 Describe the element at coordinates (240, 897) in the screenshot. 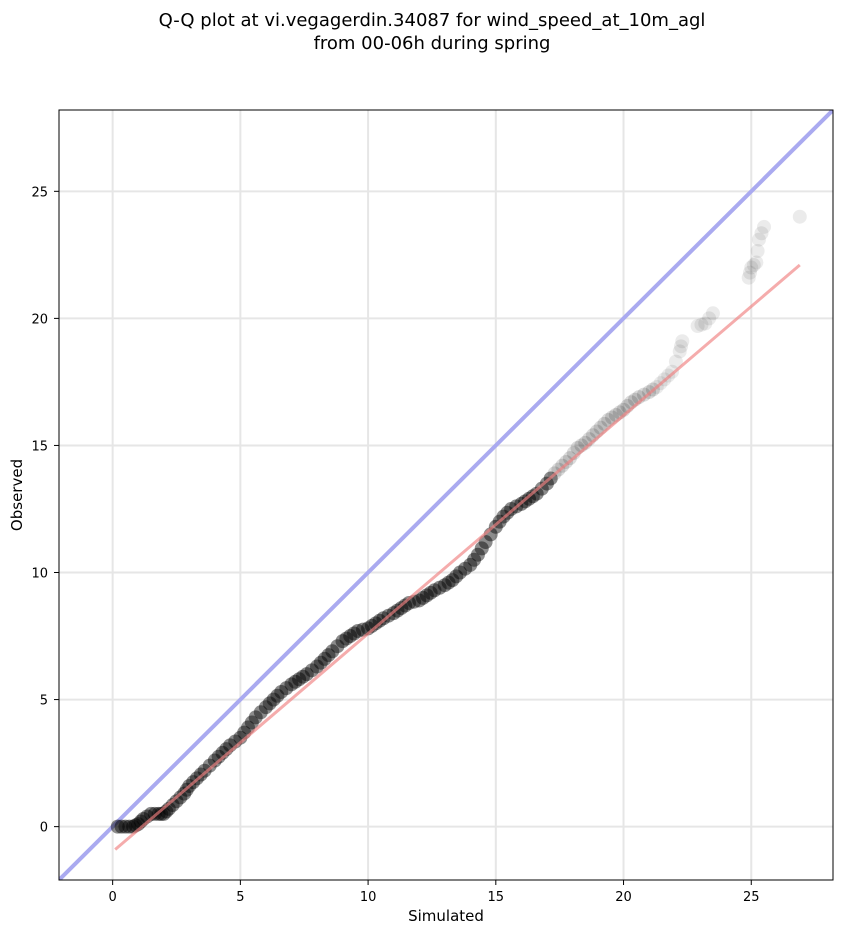

I see `x-tick-label: 5` at that location.